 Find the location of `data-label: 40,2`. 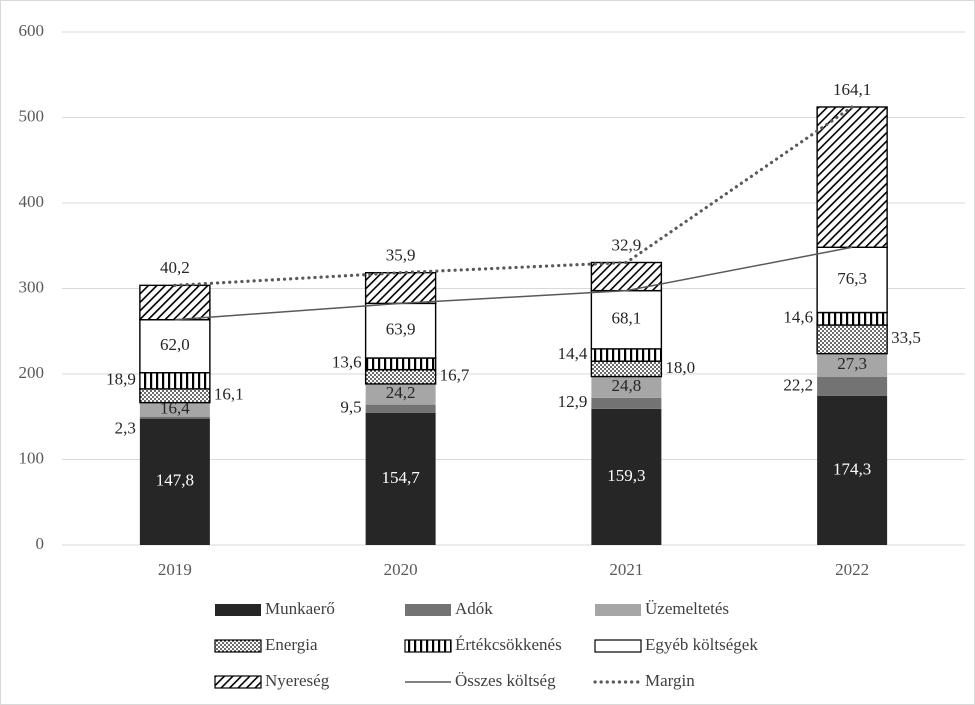

data-label: 40,2 is located at coordinates (175, 267).